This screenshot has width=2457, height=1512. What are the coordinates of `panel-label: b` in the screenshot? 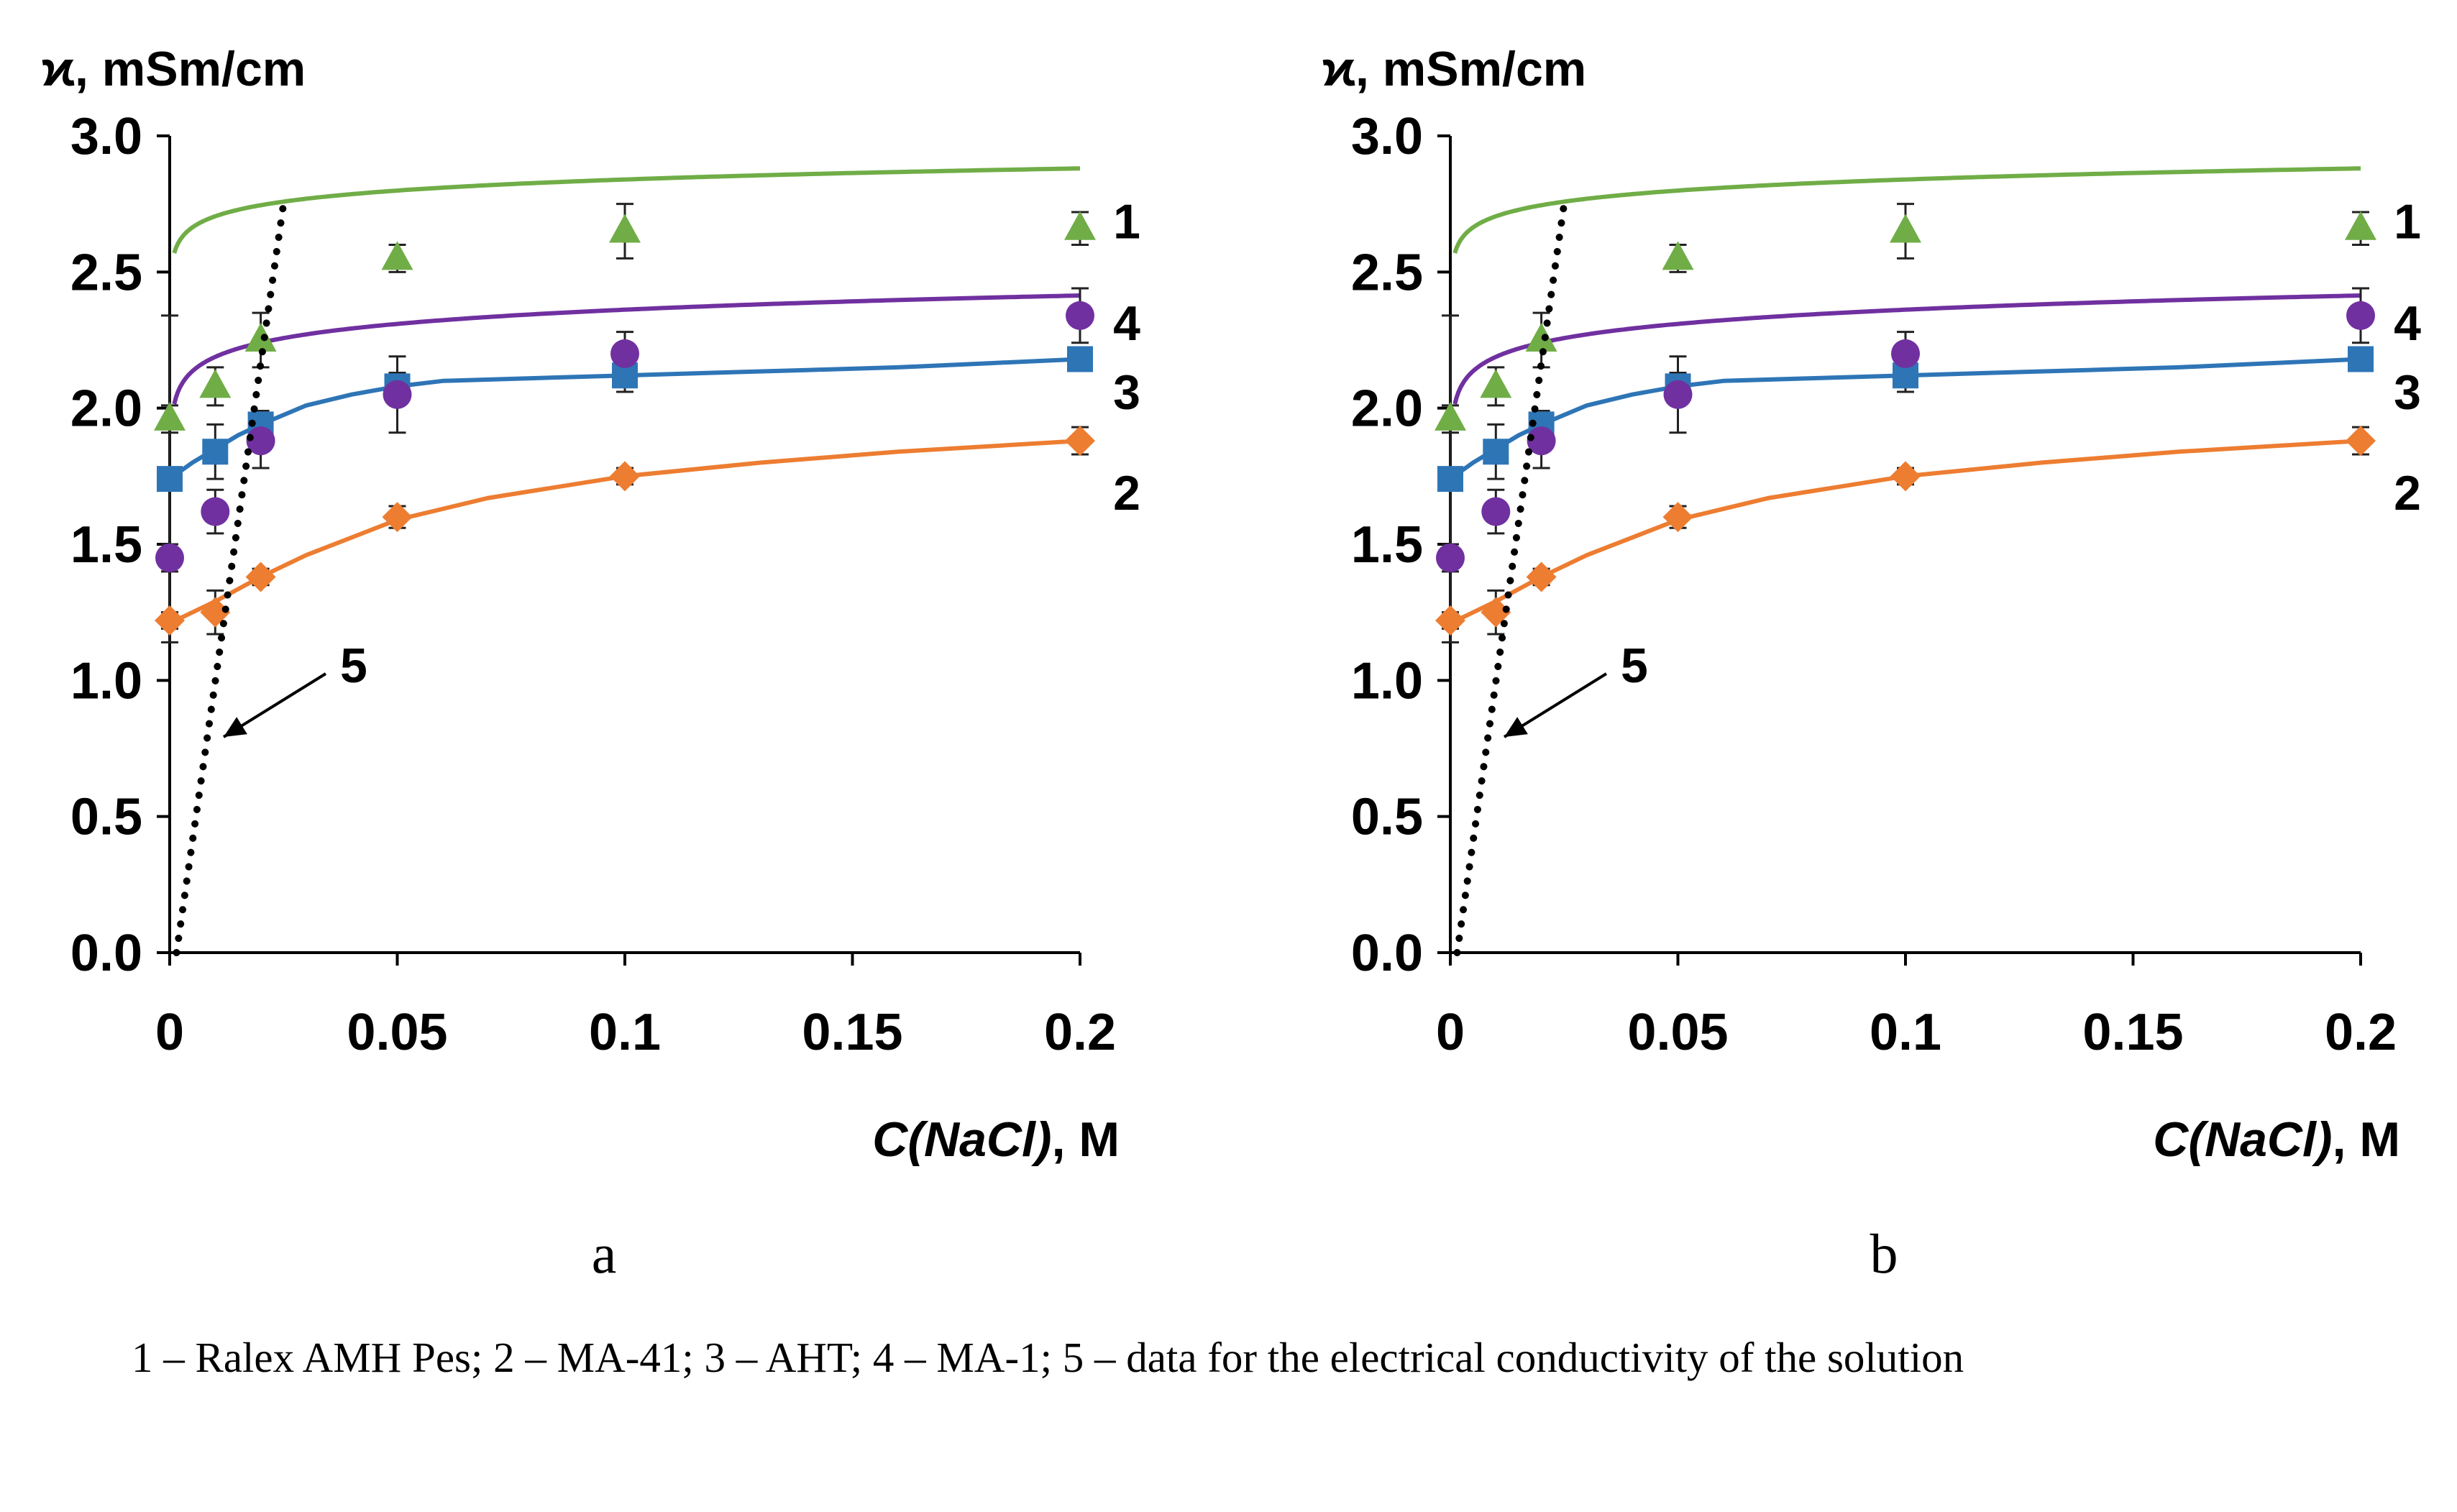 It's located at (1884, 1253).